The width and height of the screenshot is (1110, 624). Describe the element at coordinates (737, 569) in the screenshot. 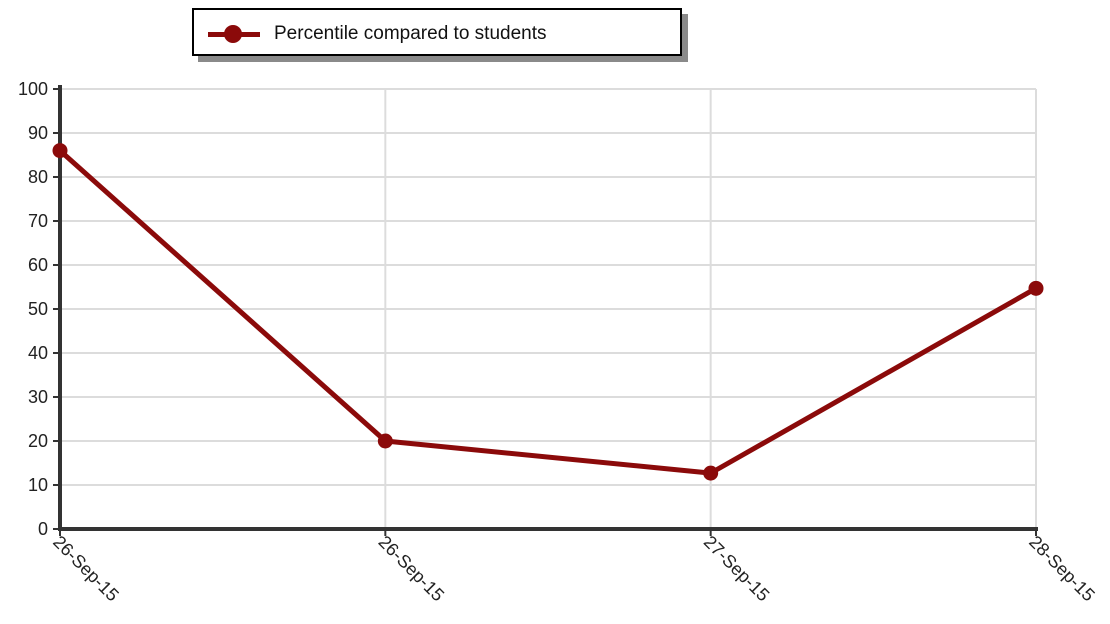

I see `x-tick-label: 27-Sep-15` at that location.